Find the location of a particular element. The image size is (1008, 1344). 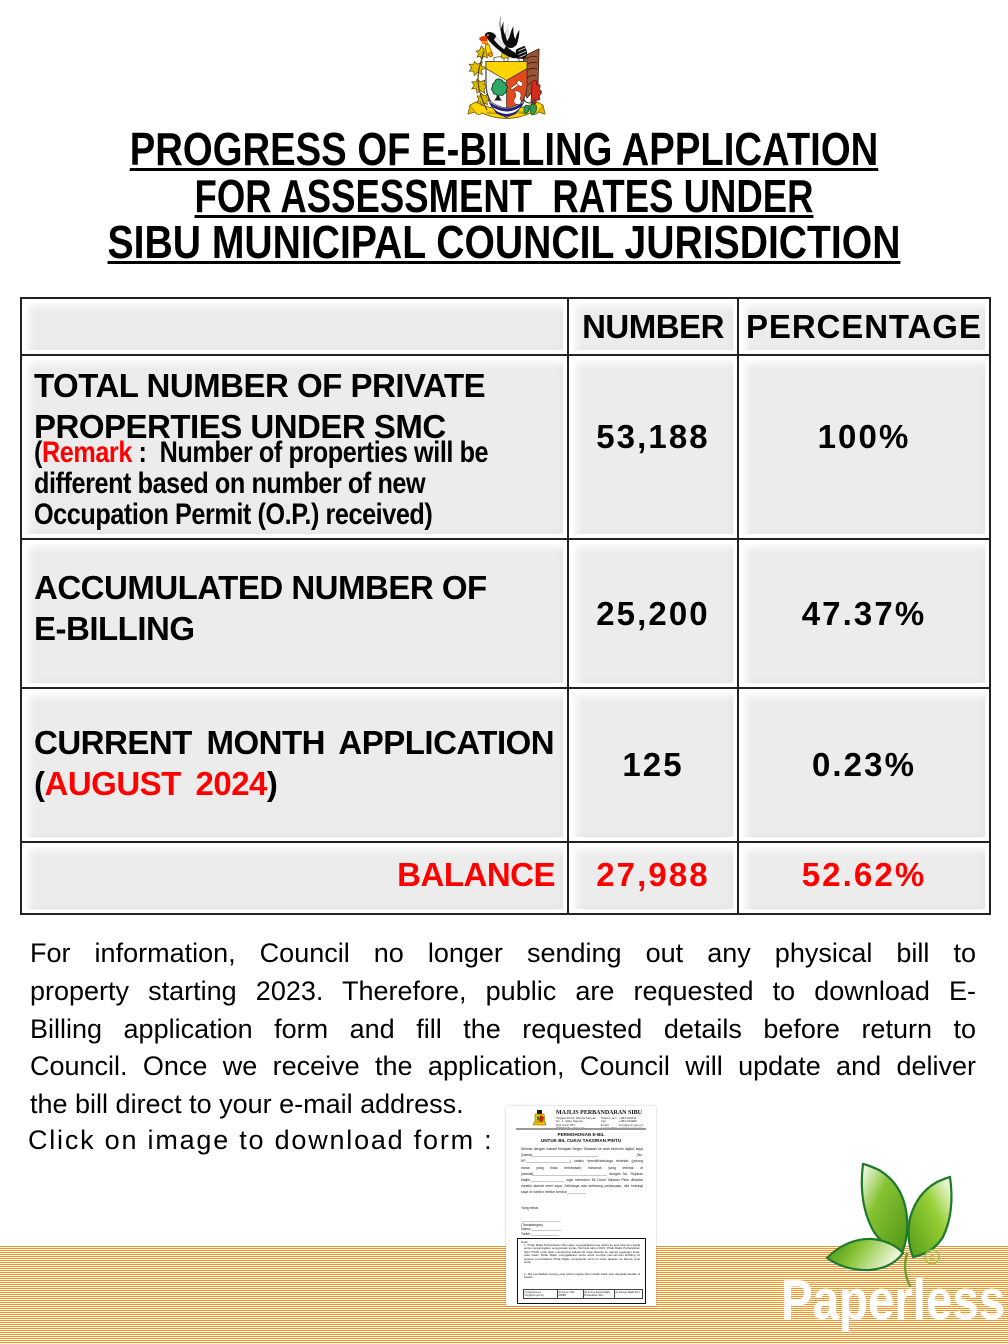

svg-text: SIBU is located at coordinates (522, 113).